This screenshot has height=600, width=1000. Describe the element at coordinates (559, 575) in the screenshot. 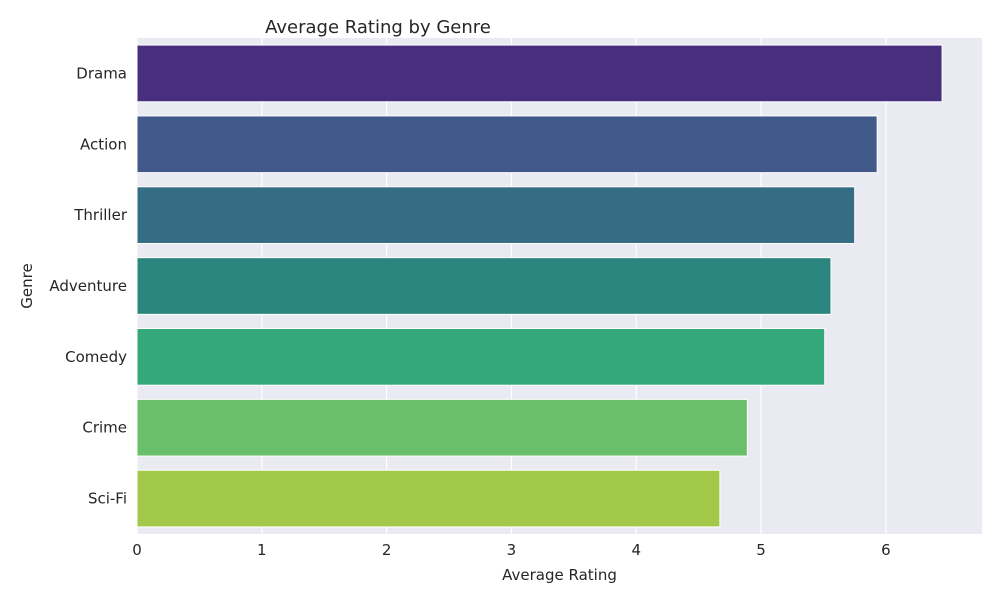

I see `x-axis-label: Average Rating` at that location.